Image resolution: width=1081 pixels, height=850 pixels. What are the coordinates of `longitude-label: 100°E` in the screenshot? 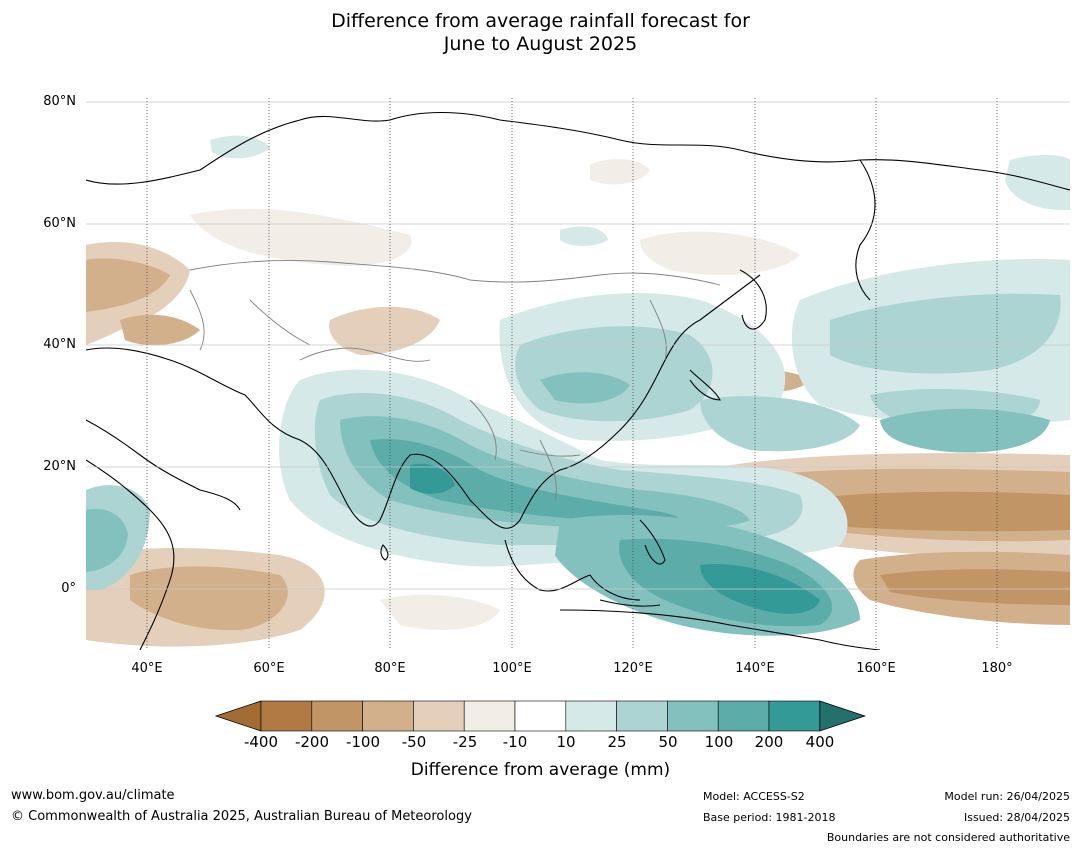 It's located at (512, 668).